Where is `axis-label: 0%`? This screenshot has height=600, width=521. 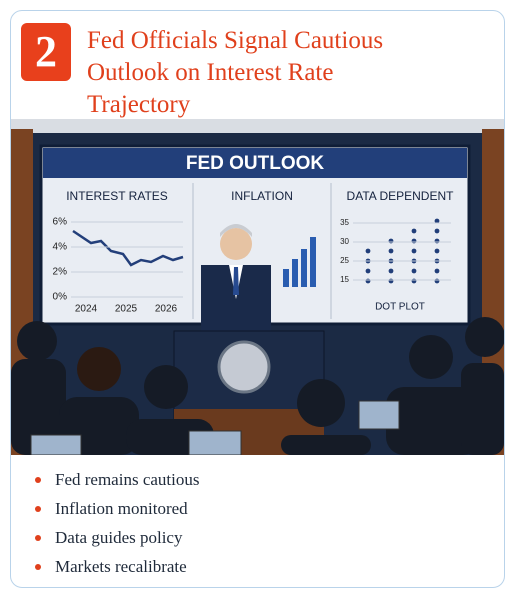 axis-label: 0% is located at coordinates (60, 297).